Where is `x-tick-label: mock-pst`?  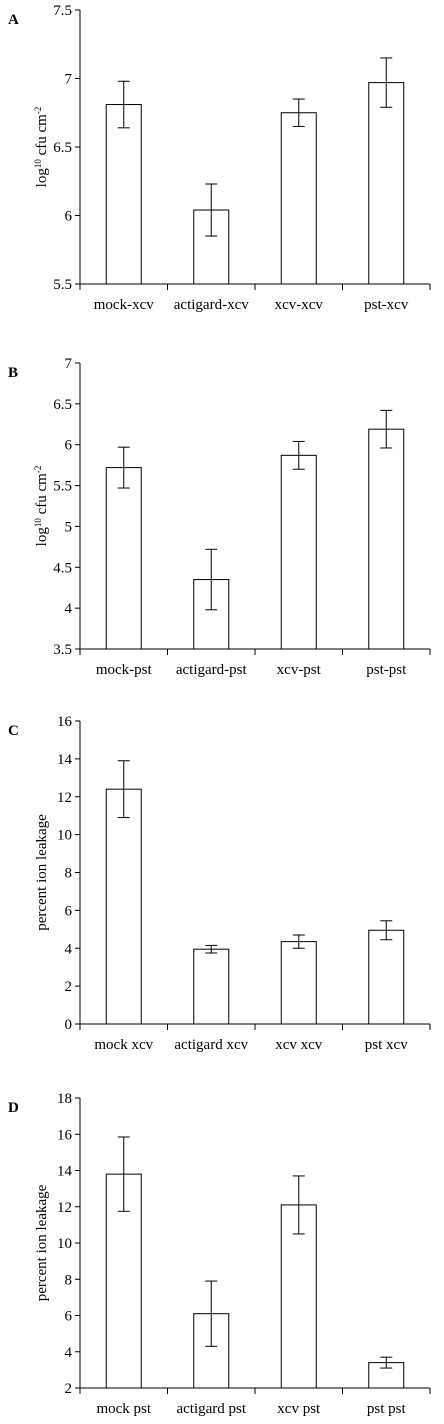
x-tick-label: mock-pst is located at coordinates (124, 670).